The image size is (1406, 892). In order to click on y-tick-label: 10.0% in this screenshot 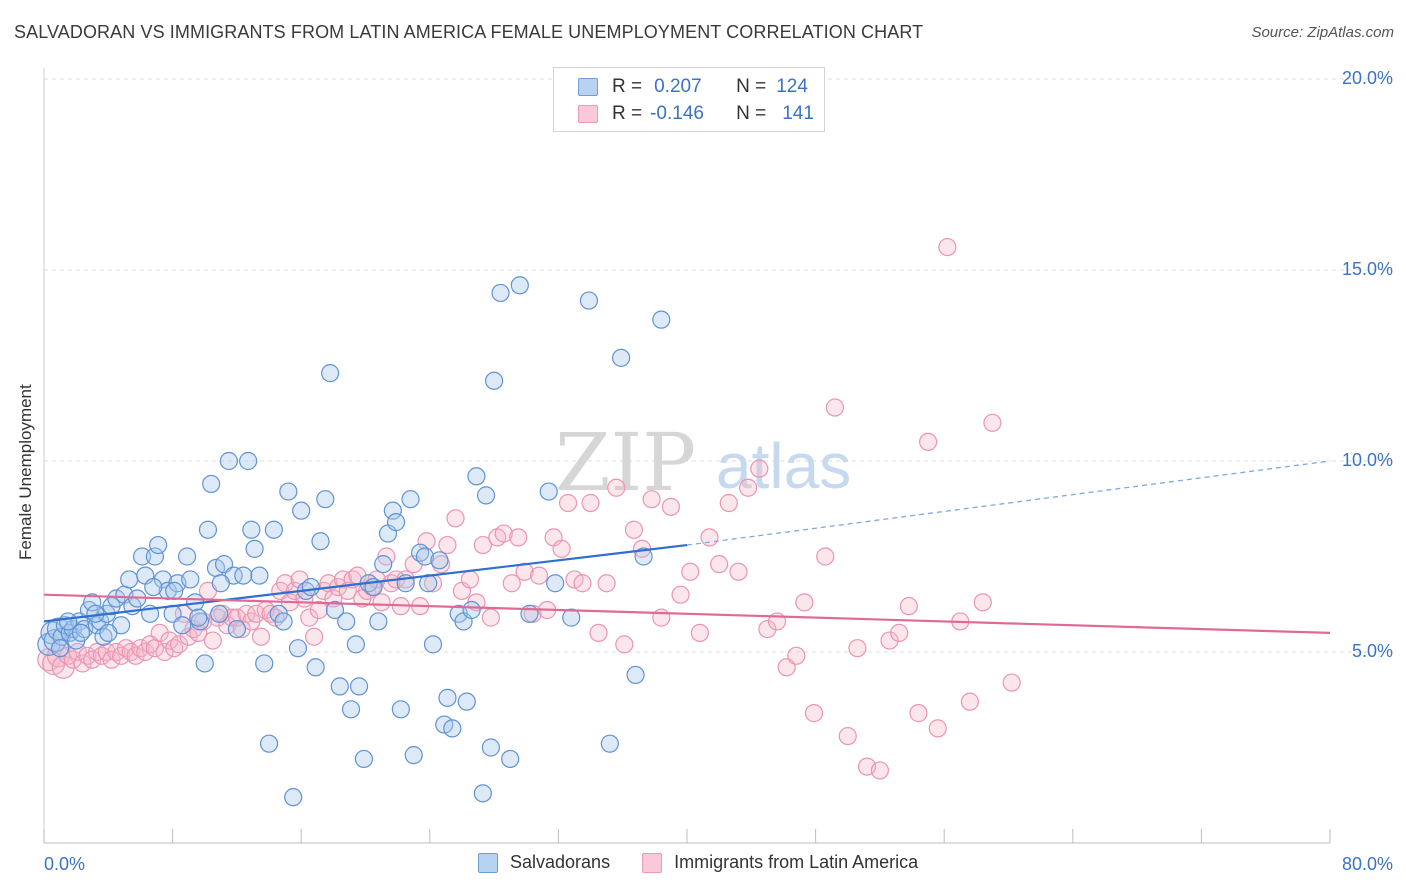, I will do `click(1367, 460)`.